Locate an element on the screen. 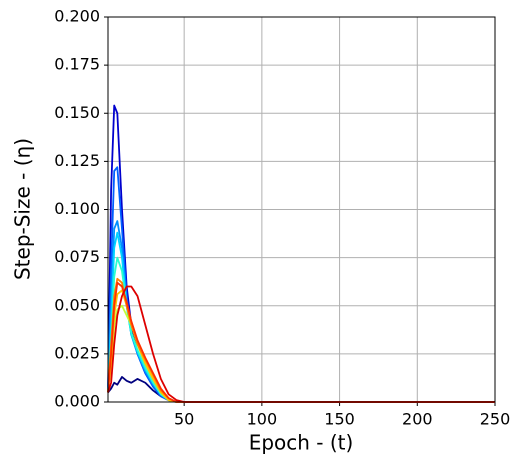 The image size is (523, 469). x-tick-label: 50 is located at coordinates (184, 419).